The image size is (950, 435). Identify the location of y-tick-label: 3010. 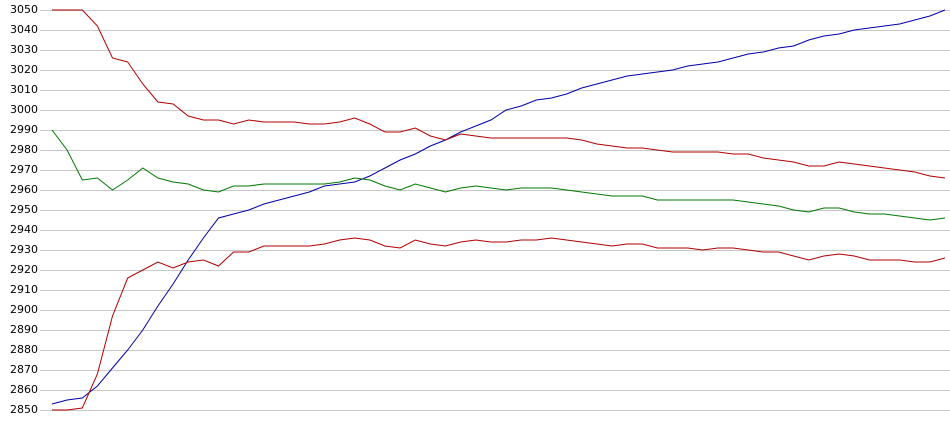
(24, 89).